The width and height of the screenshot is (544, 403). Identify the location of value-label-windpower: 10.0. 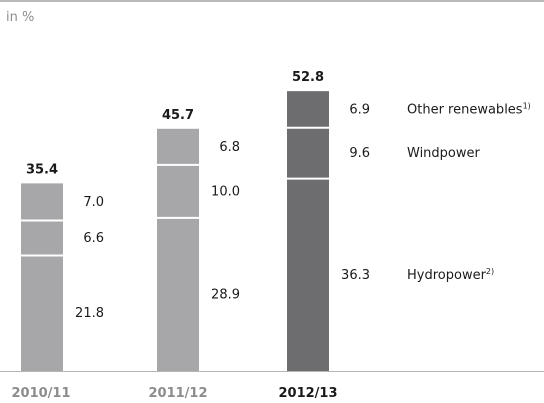
(225, 191).